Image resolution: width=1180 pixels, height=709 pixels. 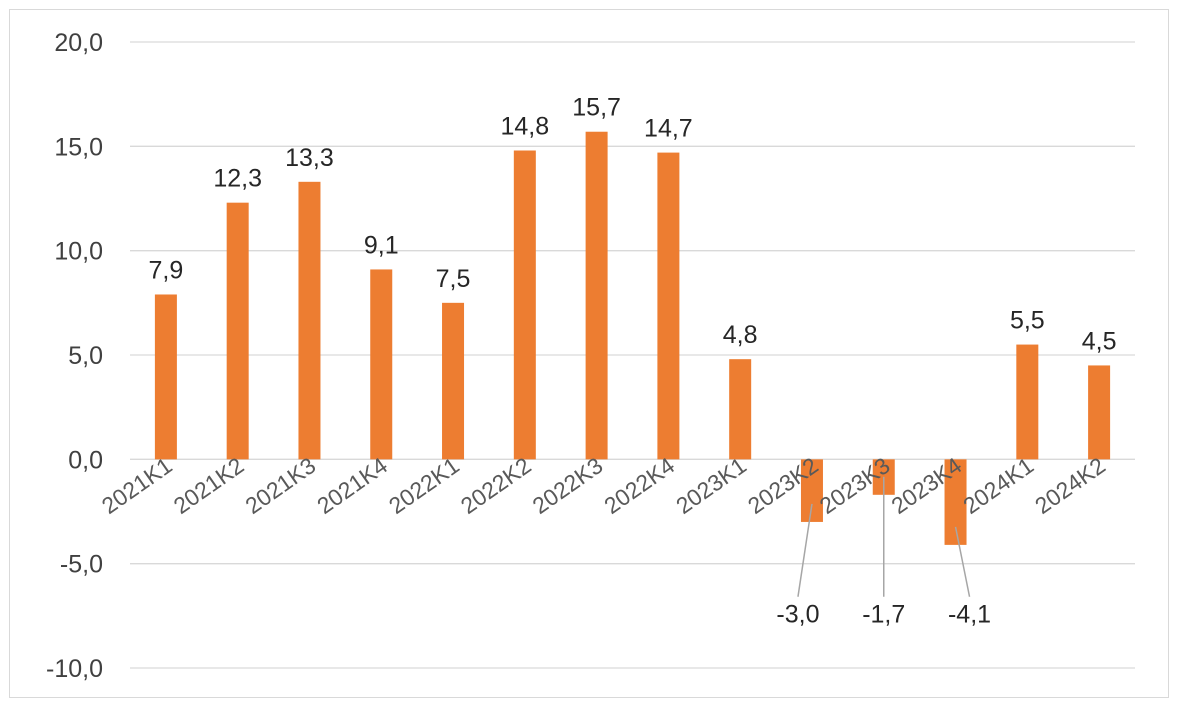 I want to click on x-tick-label: 2024K1, so click(x=998, y=485).